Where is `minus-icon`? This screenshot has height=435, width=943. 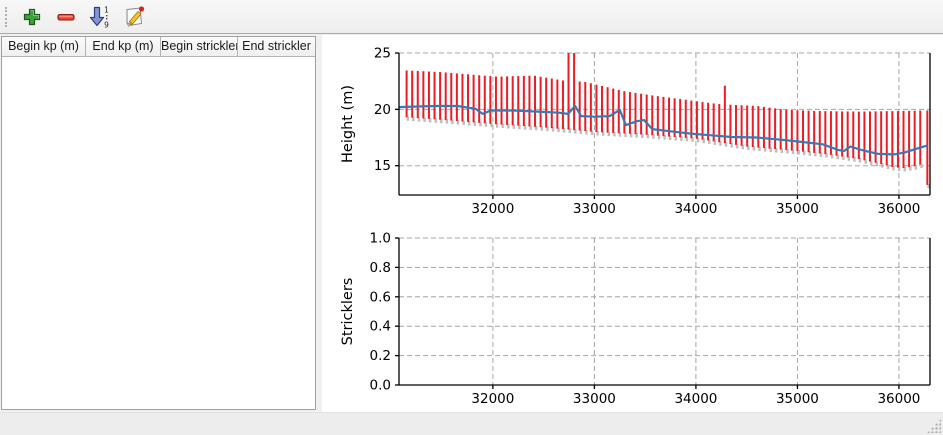 minus-icon is located at coordinates (66, 17).